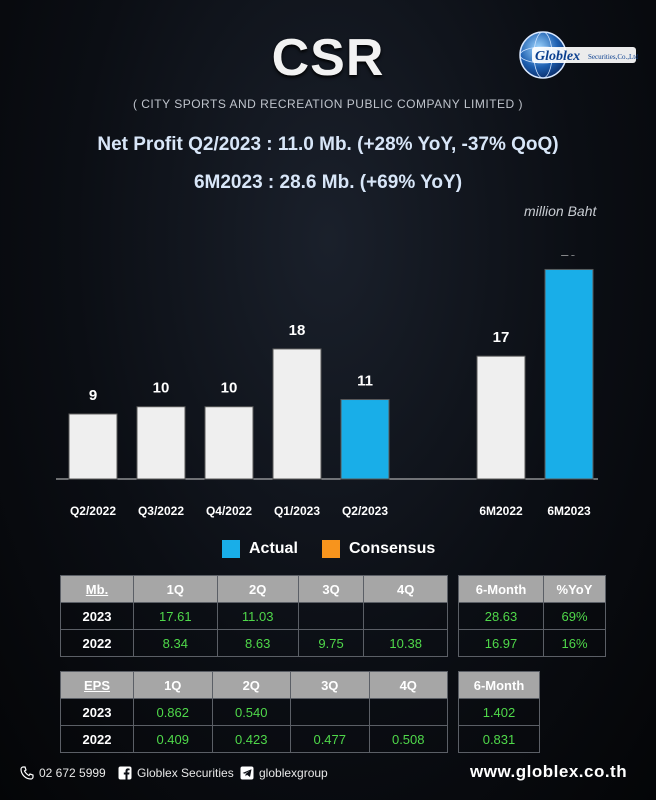 This screenshot has width=656, height=800. I want to click on eps-half-year-table: 6-Month 1.402 0.831, so click(499, 712).